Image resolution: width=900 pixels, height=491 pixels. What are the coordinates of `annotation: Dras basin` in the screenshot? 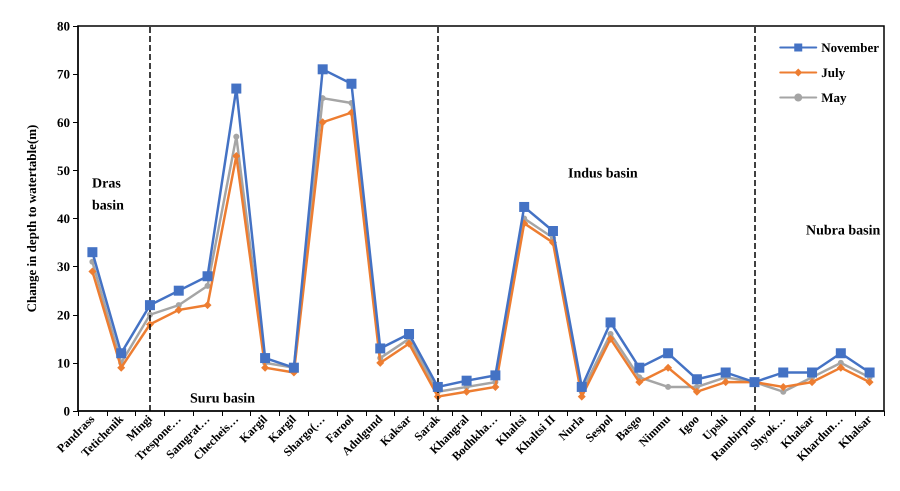 It's located at (108, 195).